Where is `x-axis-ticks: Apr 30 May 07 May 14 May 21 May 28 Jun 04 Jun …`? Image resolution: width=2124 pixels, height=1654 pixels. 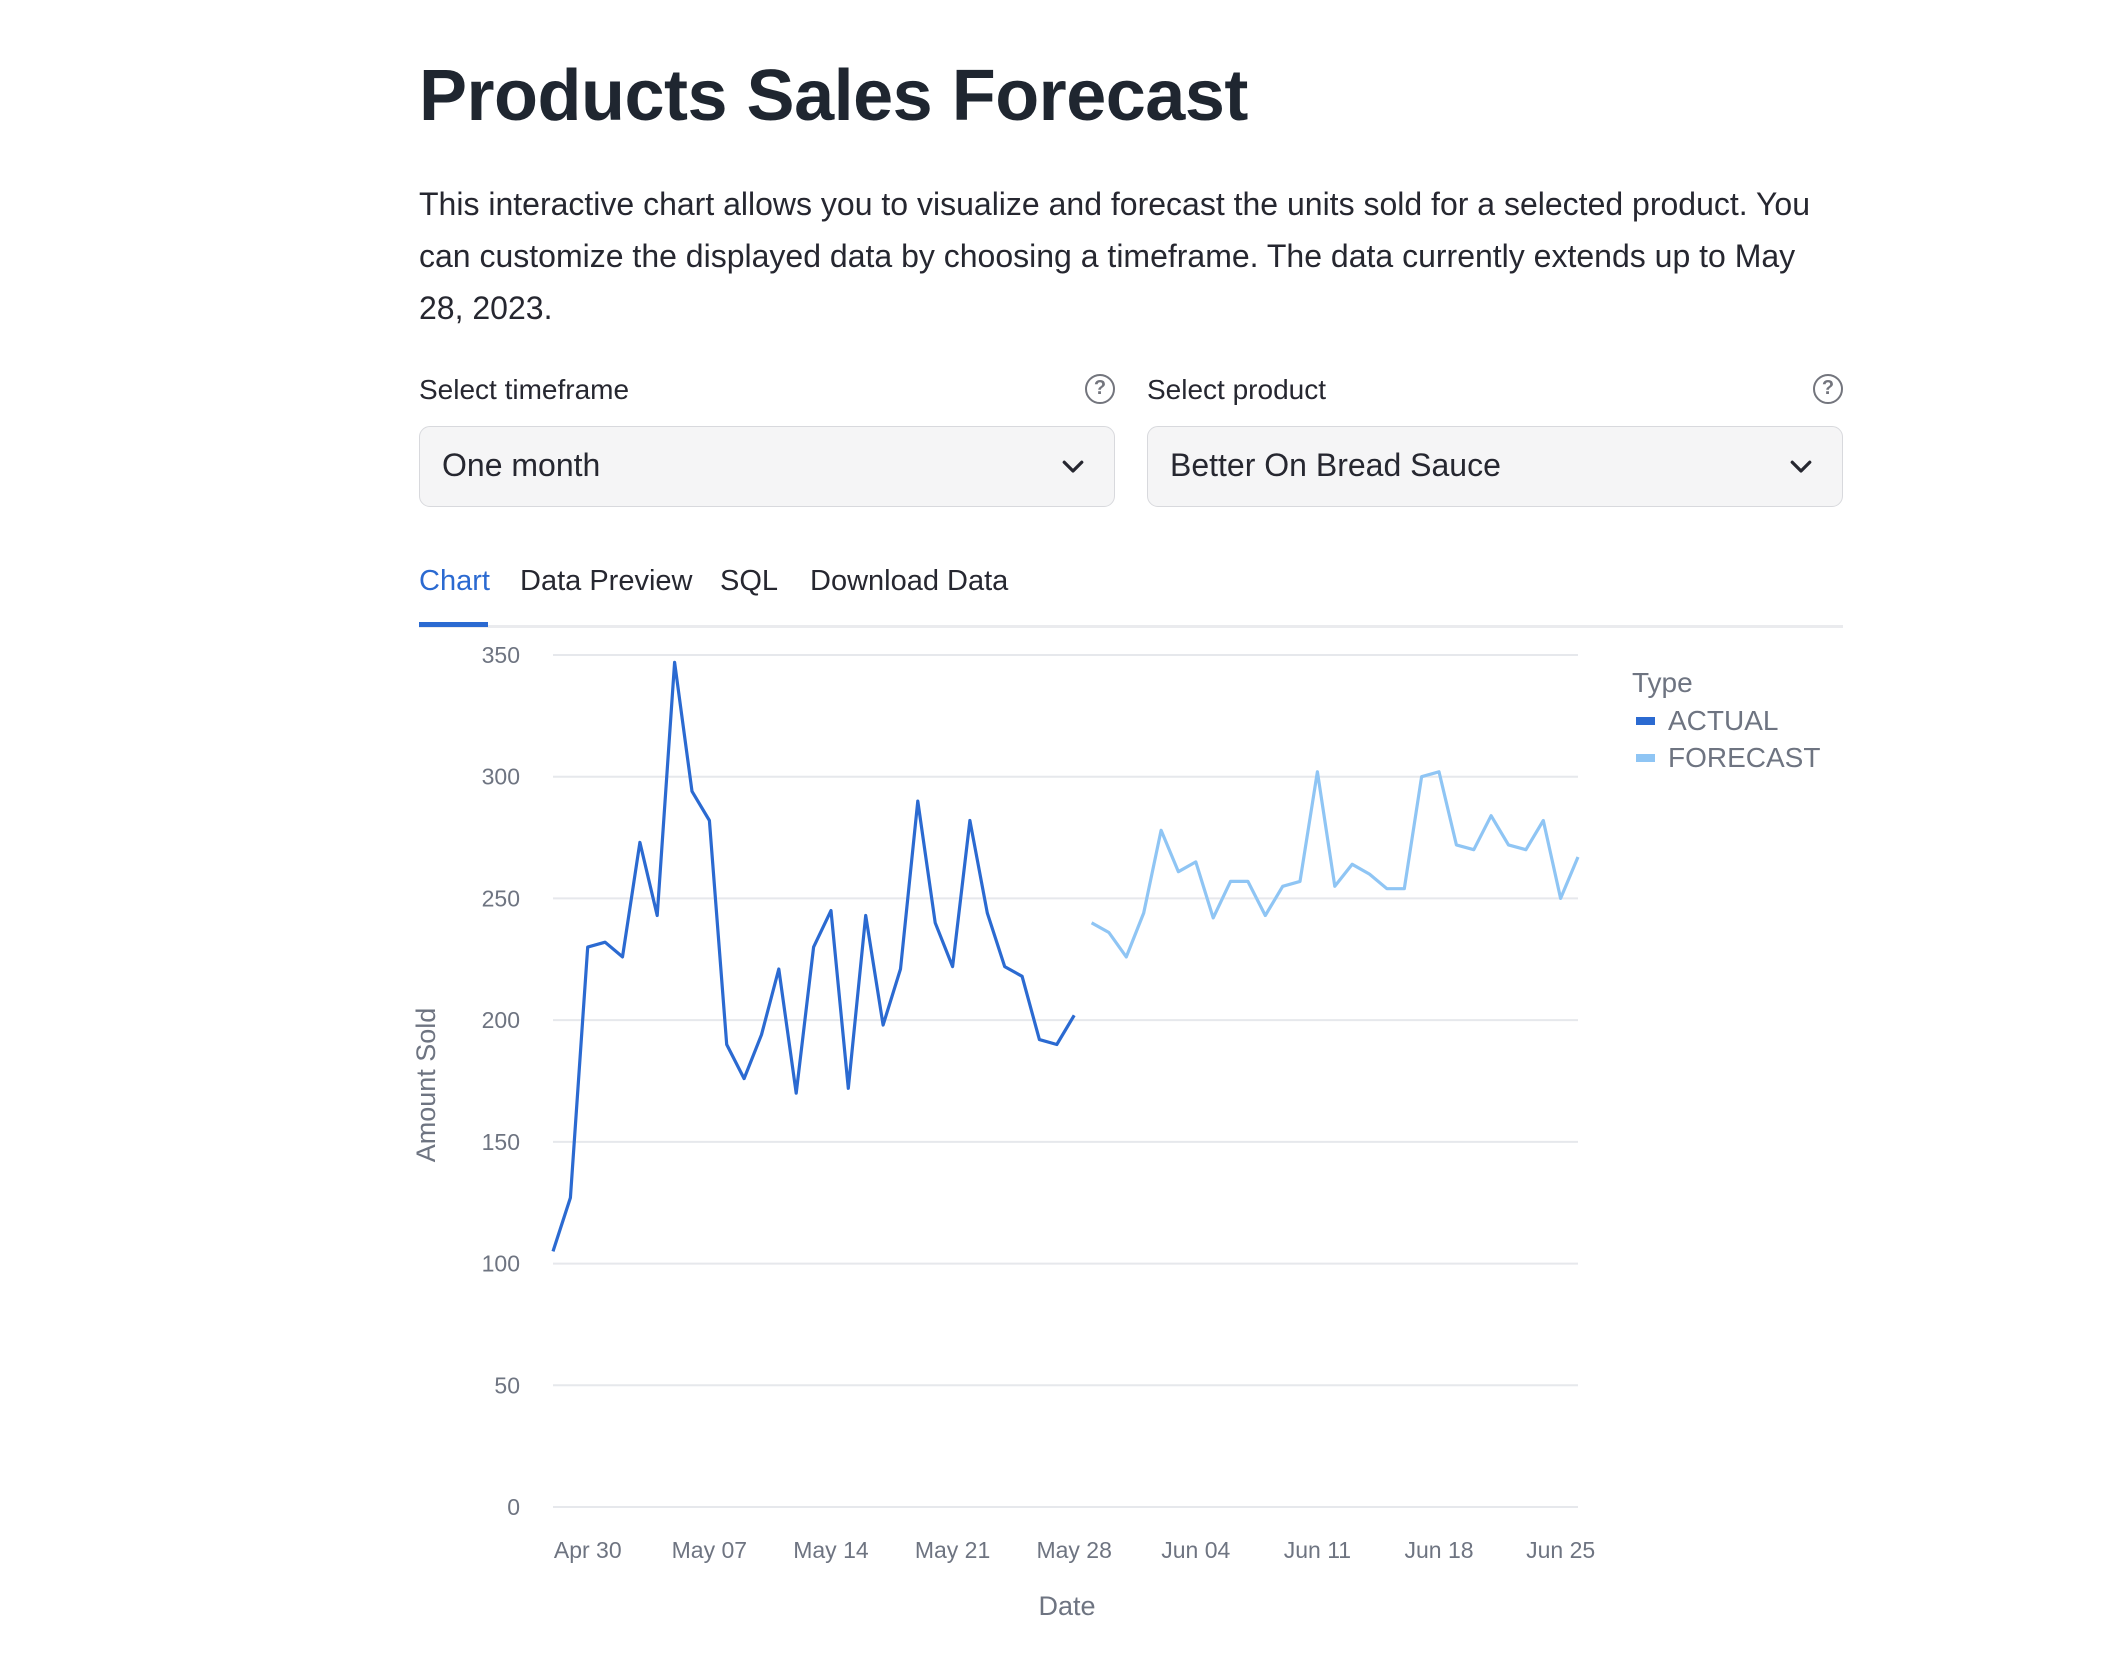
x-axis-ticks: Apr 30 May 07 May 14 May 21 May 28 Jun 04 Jun … is located at coordinates (1074, 1550).